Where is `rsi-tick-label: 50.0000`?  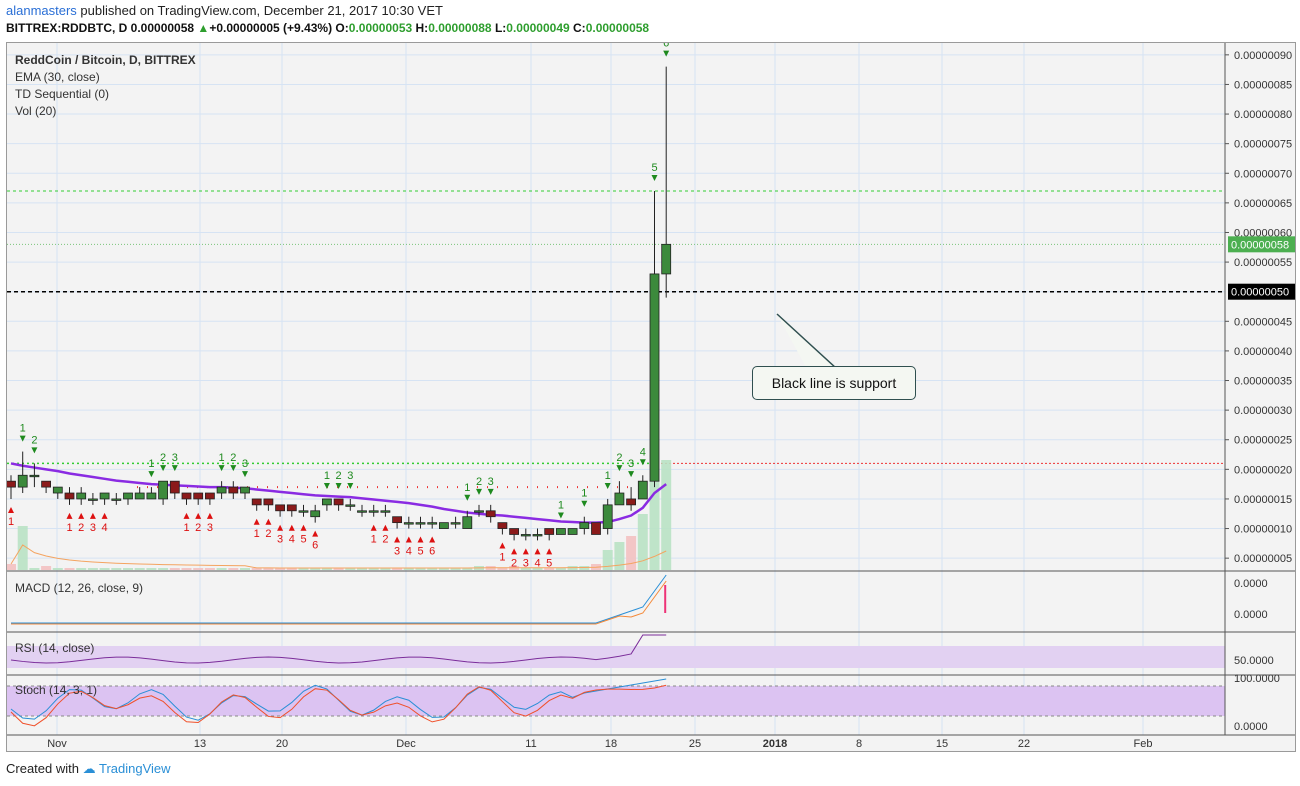 rsi-tick-label: 50.0000 is located at coordinates (1254, 661).